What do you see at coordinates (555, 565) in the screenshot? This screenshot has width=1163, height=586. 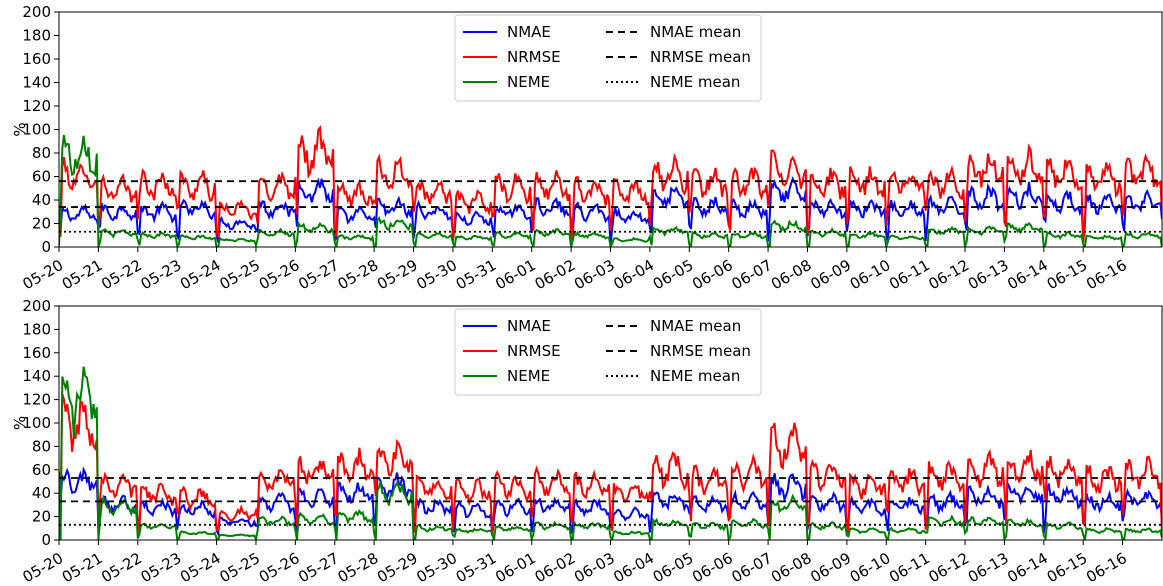 I see `x-tick-label: 06-02` at bounding box center [555, 565].